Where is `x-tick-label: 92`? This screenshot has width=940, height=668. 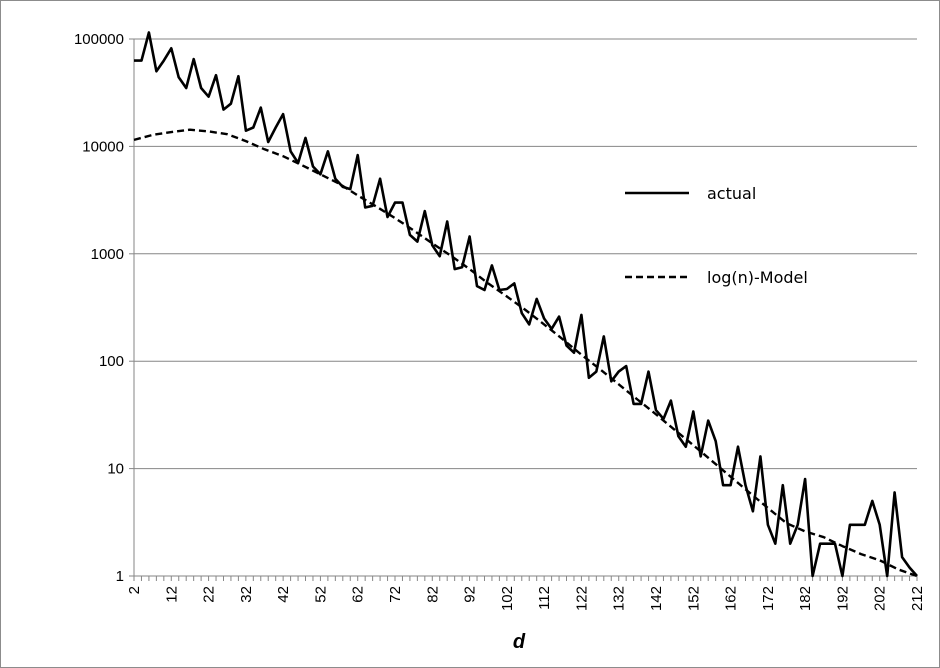 x-tick-label: 92 is located at coordinates (470, 594).